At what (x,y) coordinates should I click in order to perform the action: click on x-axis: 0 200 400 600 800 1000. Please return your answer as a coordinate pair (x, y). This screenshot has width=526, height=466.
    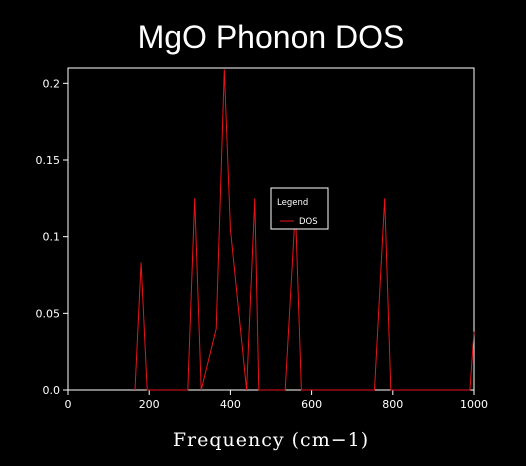
    Looking at the image, I should click on (276, 400).